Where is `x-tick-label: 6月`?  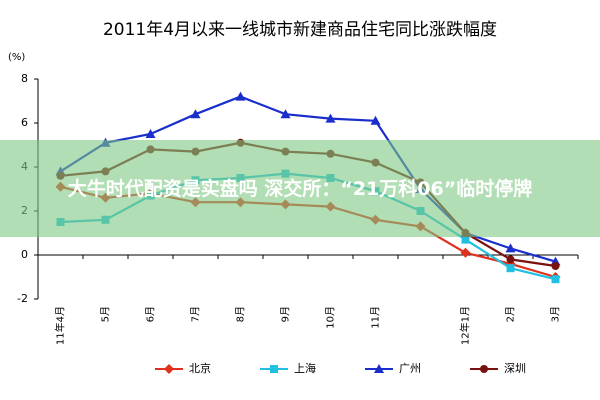
x-tick-label: 6月 is located at coordinates (151, 314).